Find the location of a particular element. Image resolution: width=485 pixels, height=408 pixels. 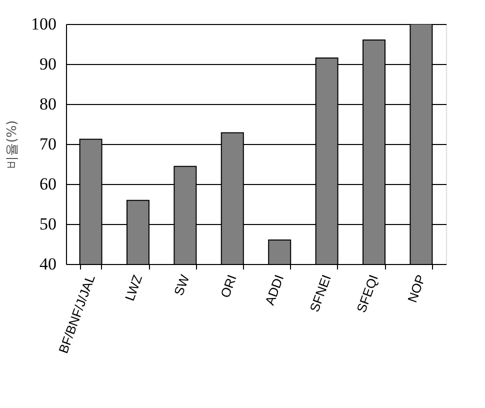

y-axis-title: 비율(%) is located at coordinates (12, 144).